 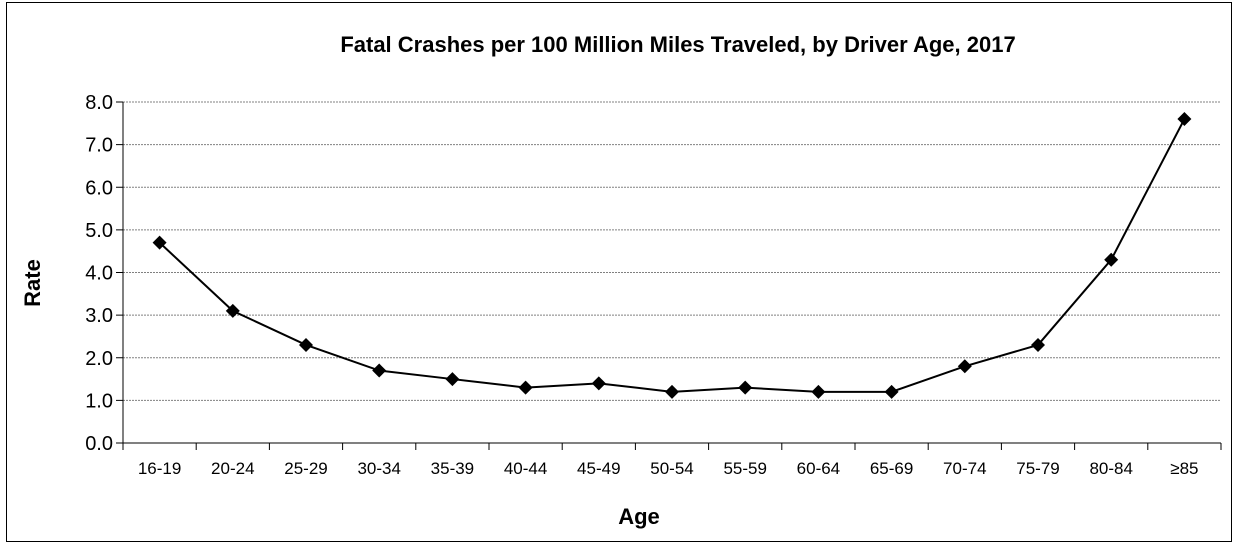 I want to click on x-tick-label: 20-24, so click(x=232, y=468).